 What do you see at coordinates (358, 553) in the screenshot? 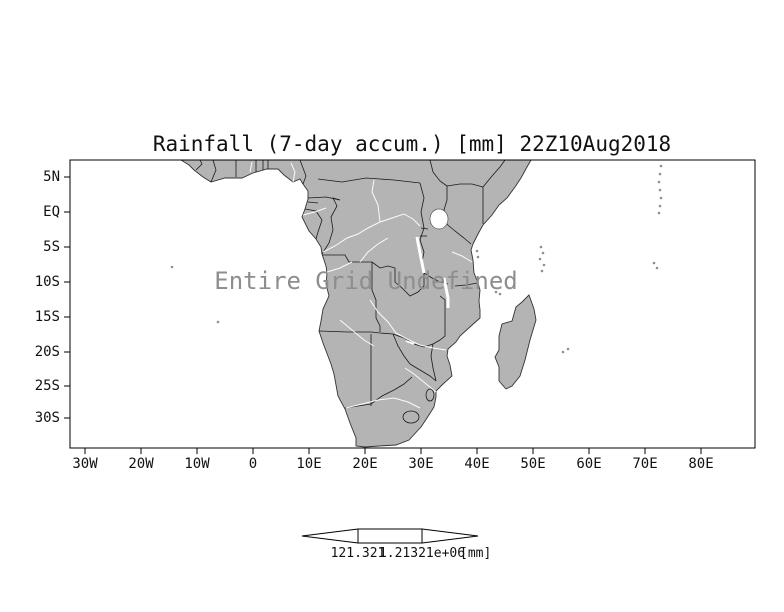
I see `colorbar-label-left: 121.321` at bounding box center [358, 553].